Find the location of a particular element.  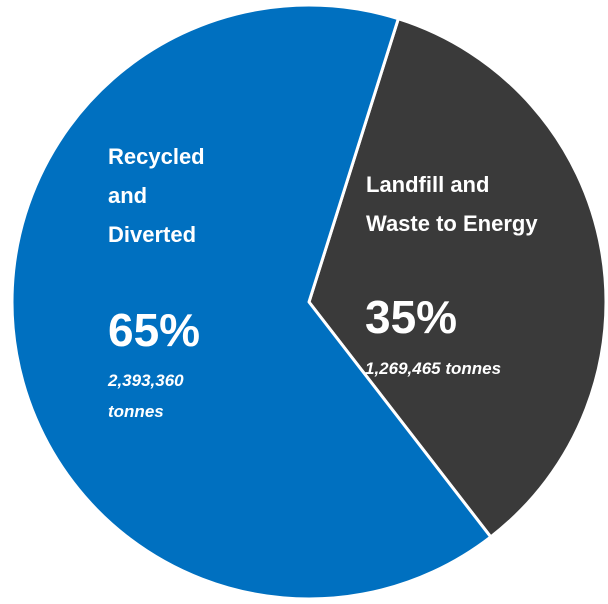

slice-tonnes-recycled-line-2: tonnes is located at coordinates (136, 411).